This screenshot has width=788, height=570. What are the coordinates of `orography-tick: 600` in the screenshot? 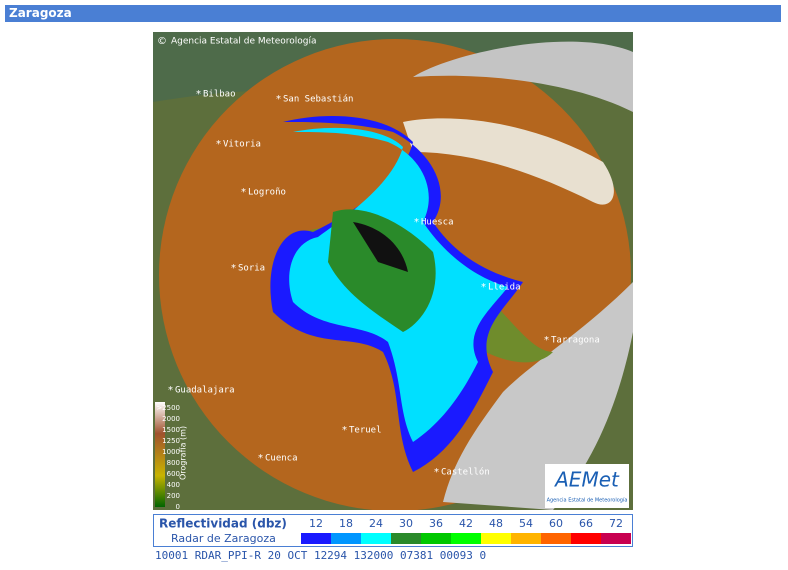 It's located at (173, 474).